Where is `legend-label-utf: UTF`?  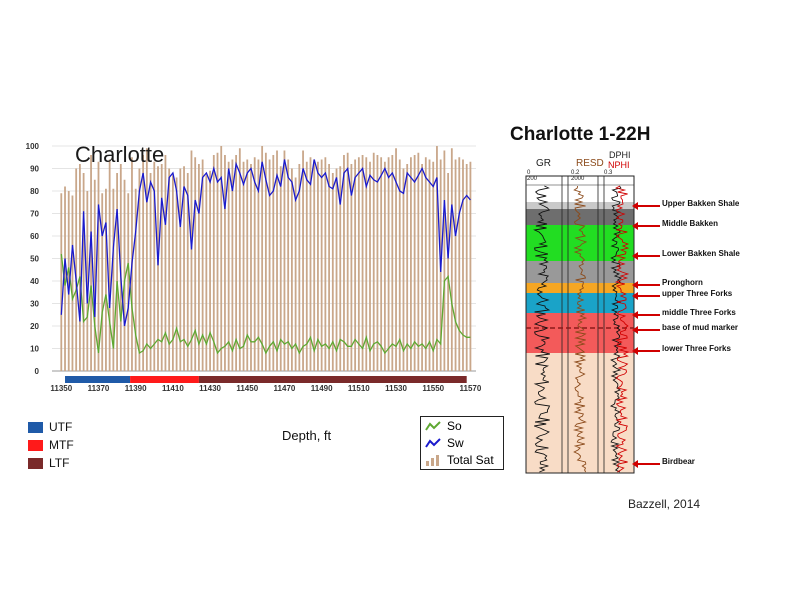
legend-label-utf: UTF is located at coordinates (61, 427).